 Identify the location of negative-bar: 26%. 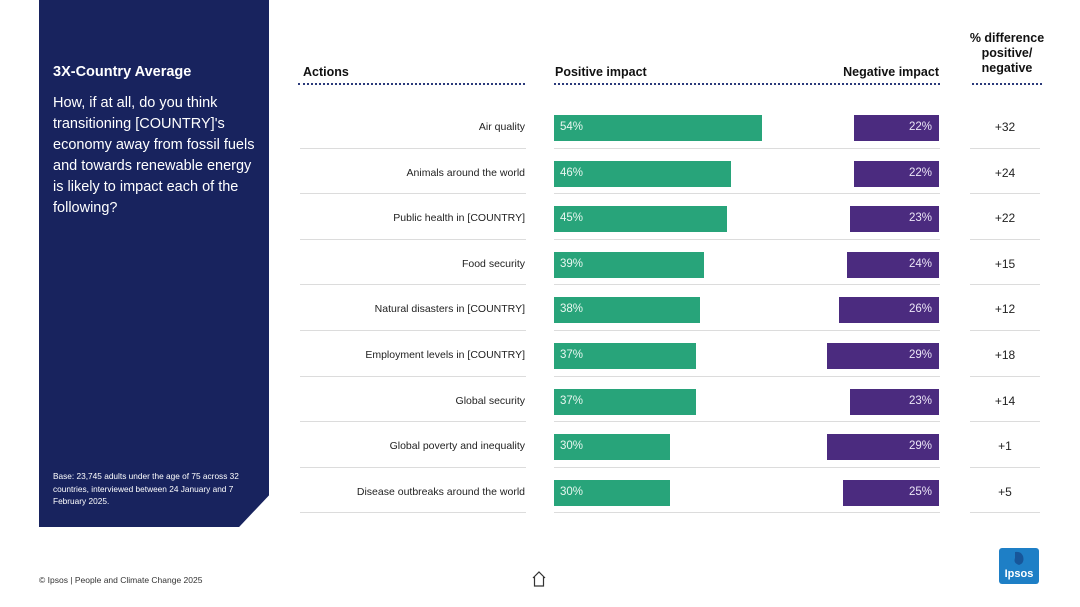
(888, 310).